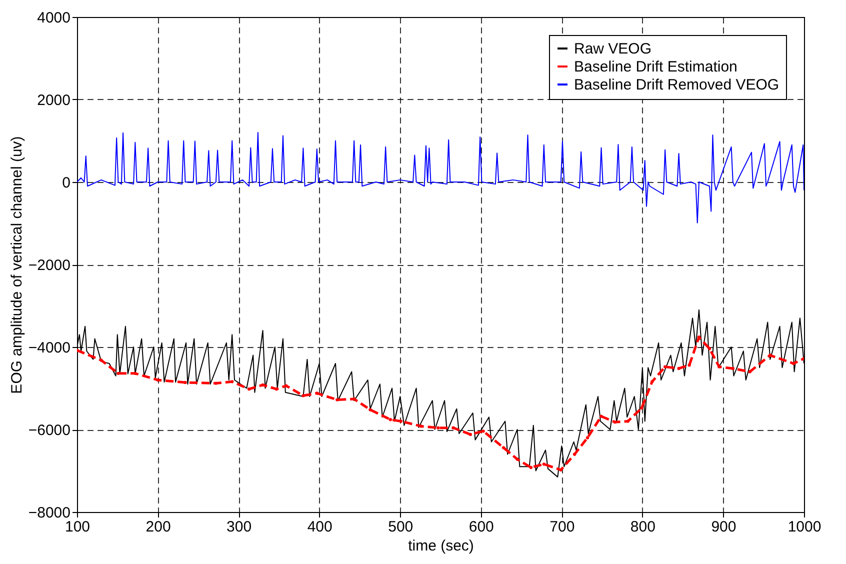 This screenshot has width=846, height=564. Describe the element at coordinates (77, 527) in the screenshot. I see `x-tick-label: 100` at that location.